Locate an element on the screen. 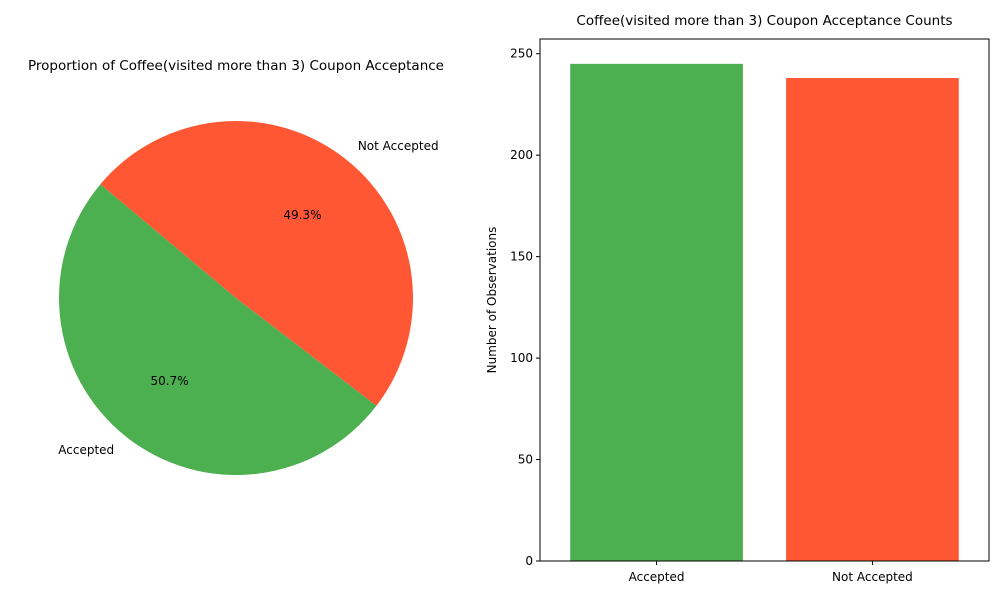  pie-percent-label-accepted: 50.7% is located at coordinates (169, 381).